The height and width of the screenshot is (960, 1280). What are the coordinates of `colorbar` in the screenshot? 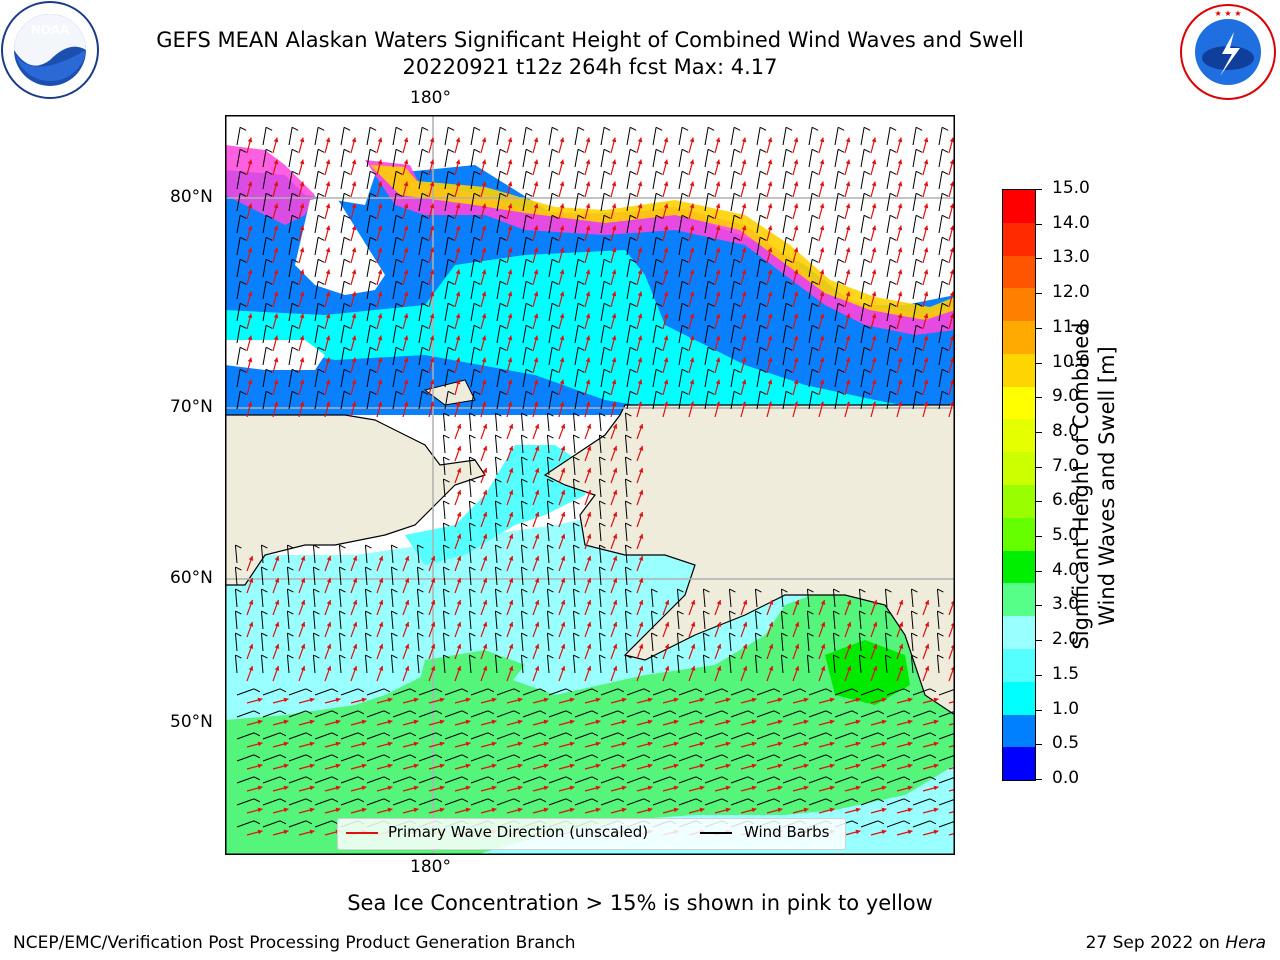 It's located at (1019, 485).